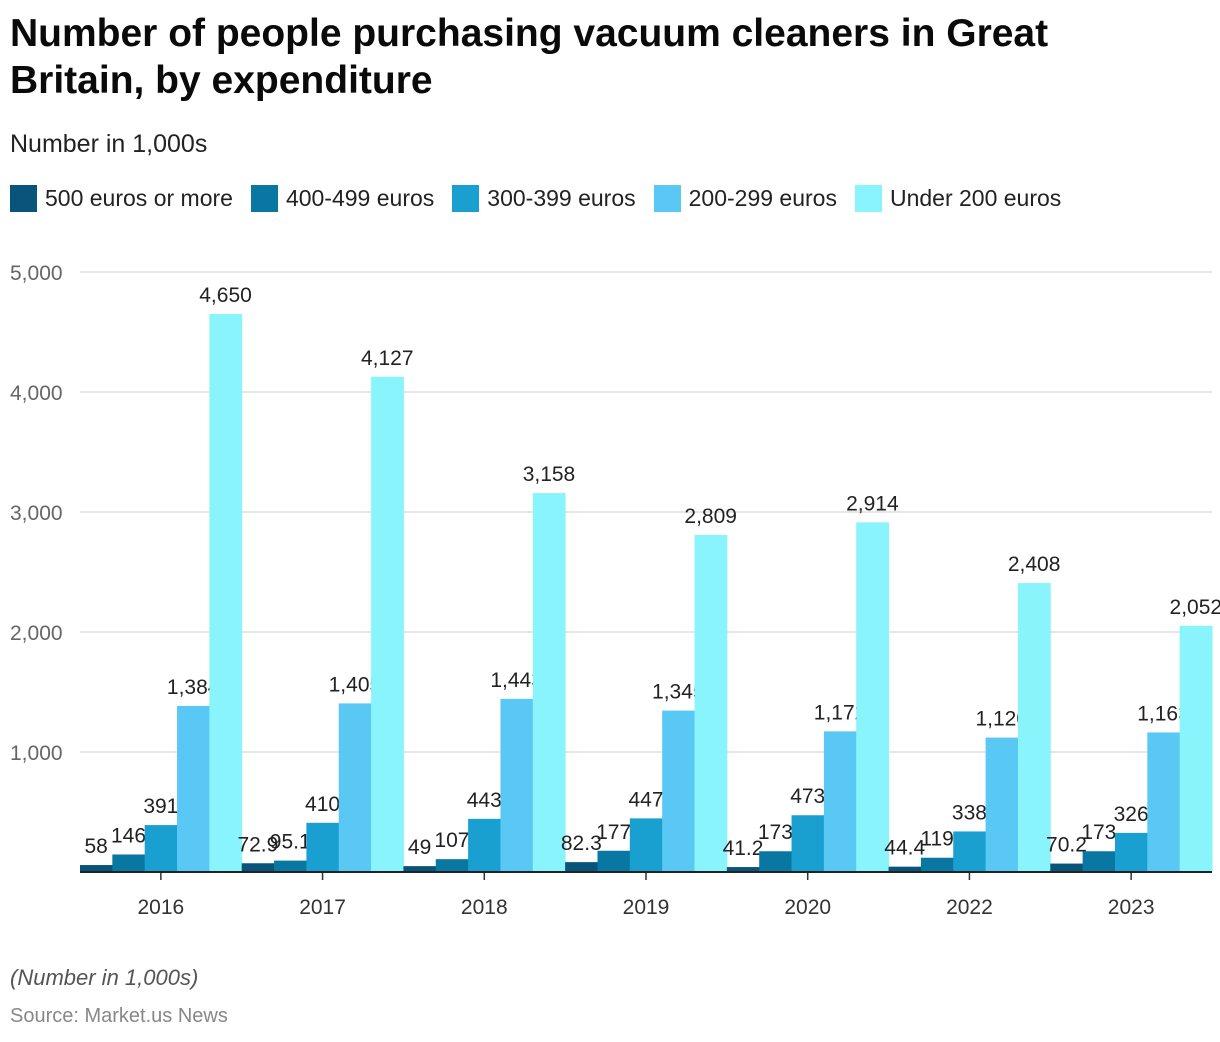  What do you see at coordinates (969, 907) in the screenshot?
I see `x-tick-label: 2022` at bounding box center [969, 907].